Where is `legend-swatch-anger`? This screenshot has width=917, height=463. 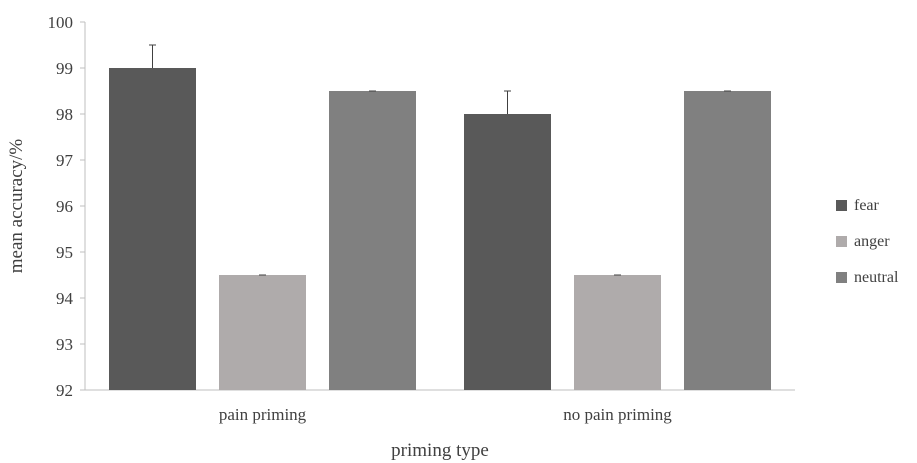
legend-swatch-anger is located at coordinates (841, 241).